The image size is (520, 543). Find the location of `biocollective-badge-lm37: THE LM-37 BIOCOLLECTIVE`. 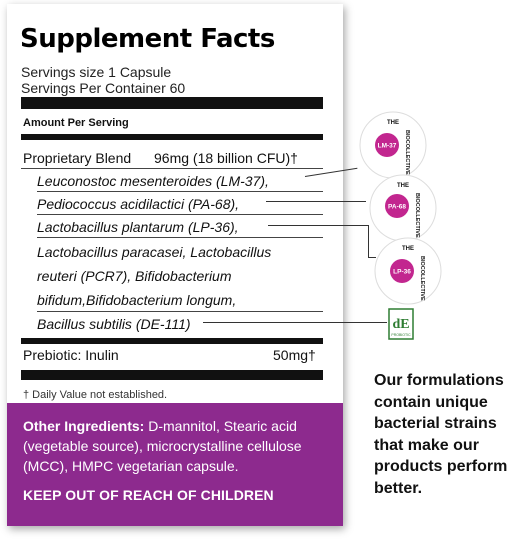

biocollective-badge-lm37: THE LM-37 BIOCOLLECTIVE is located at coordinates (393, 145).